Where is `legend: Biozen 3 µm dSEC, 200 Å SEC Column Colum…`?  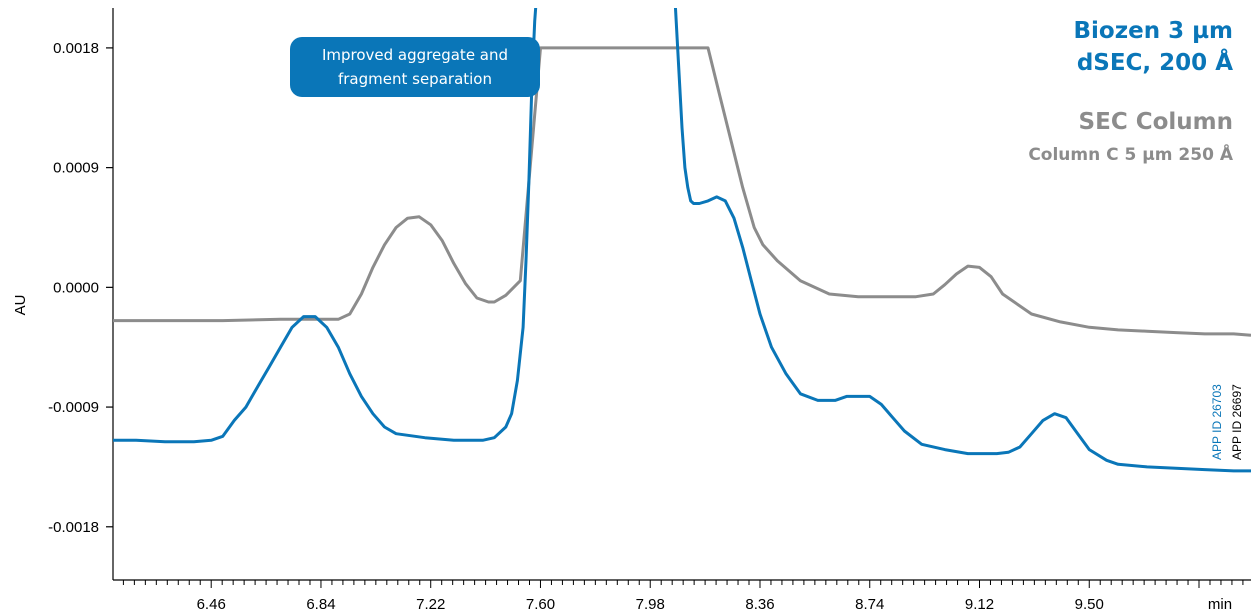
legend: Biozen 3 µm dSEC, 200 Å SEC Column Colum… is located at coordinates (1131, 91).